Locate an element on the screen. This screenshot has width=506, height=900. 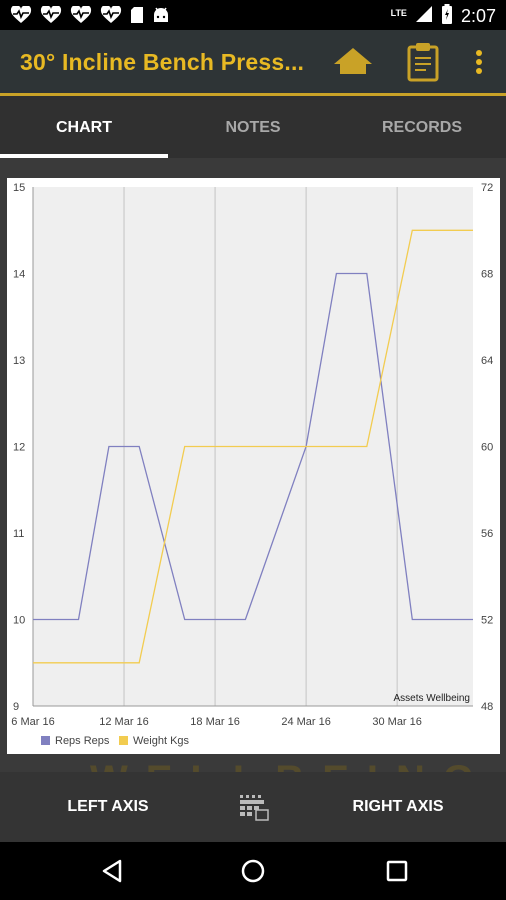
status-time: 2:07 is located at coordinates (478, 16).